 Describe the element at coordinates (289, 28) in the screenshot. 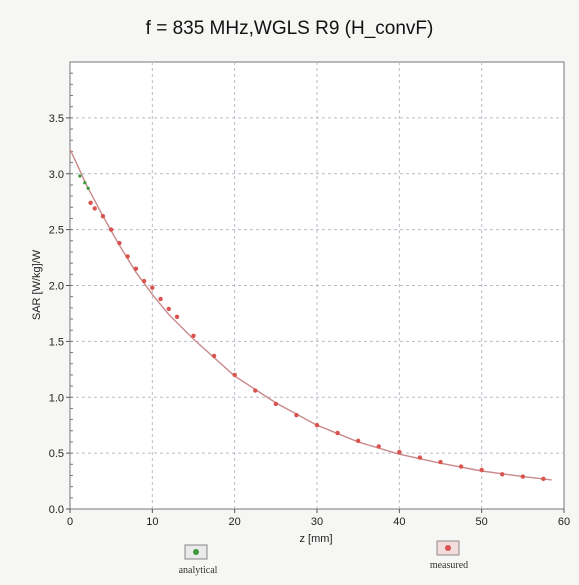

I see `chart-title: f = 835 MHz,WGLS R9 (H_convF)` at that location.